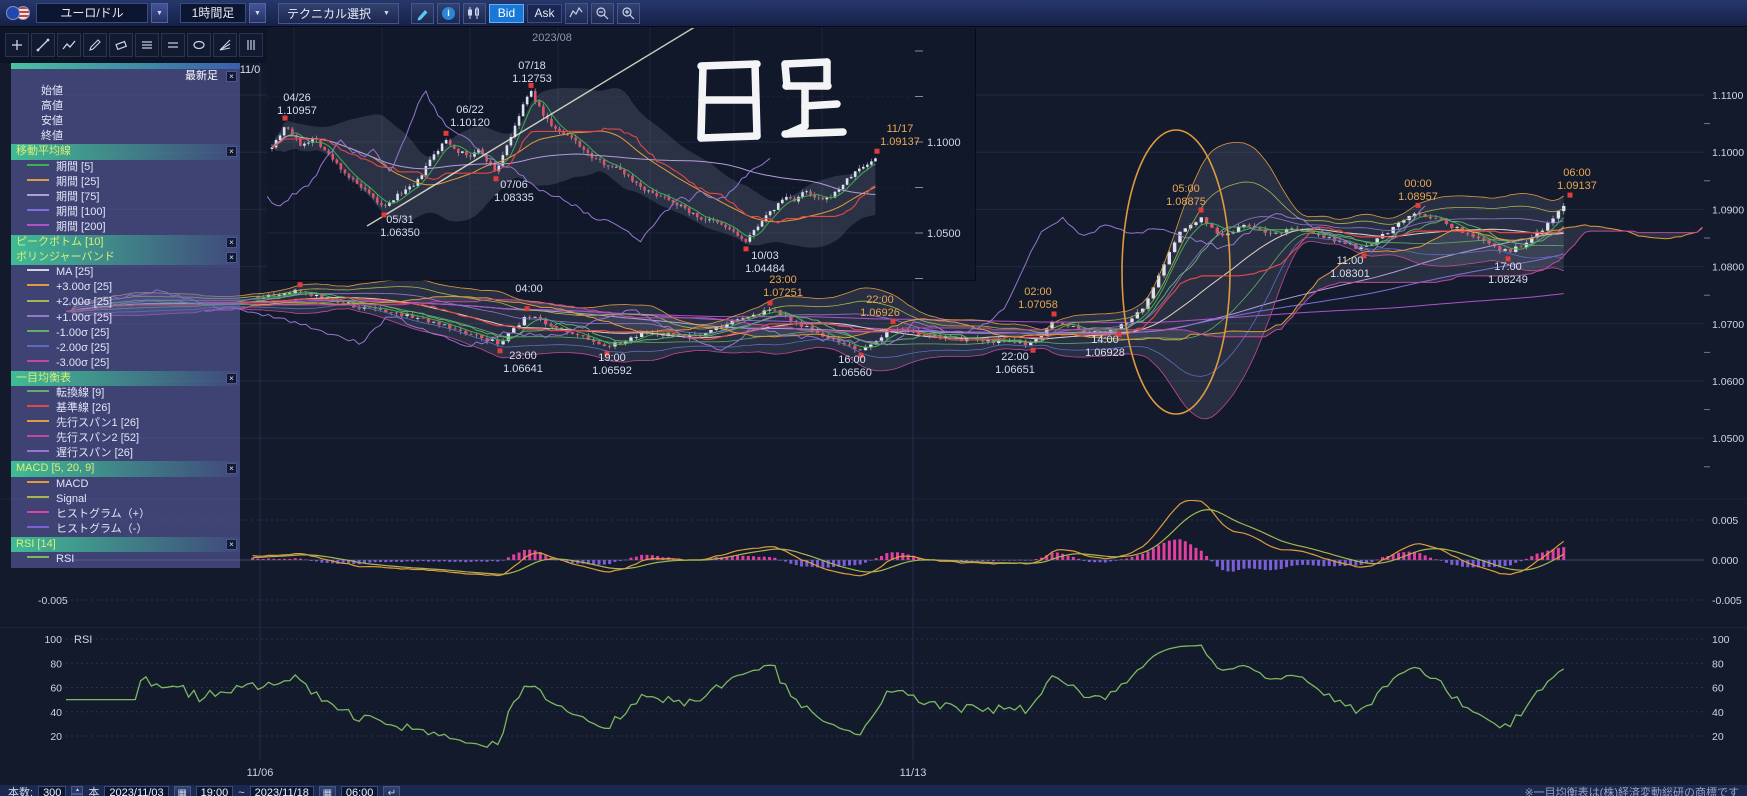 The width and height of the screenshot is (1747, 796). I want to click on line-chart-icon, so click(576, 12).